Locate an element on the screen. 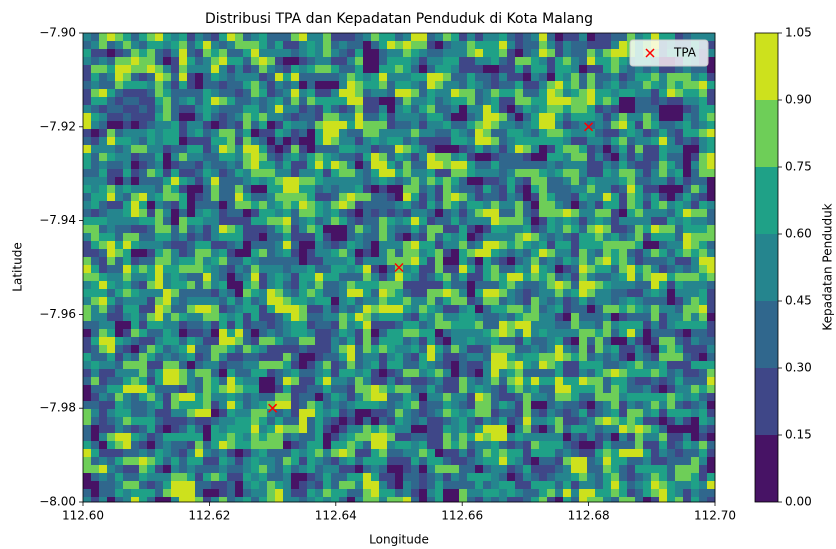 The height and width of the screenshot is (549, 836). colorbar-band is located at coordinates (766, 200).